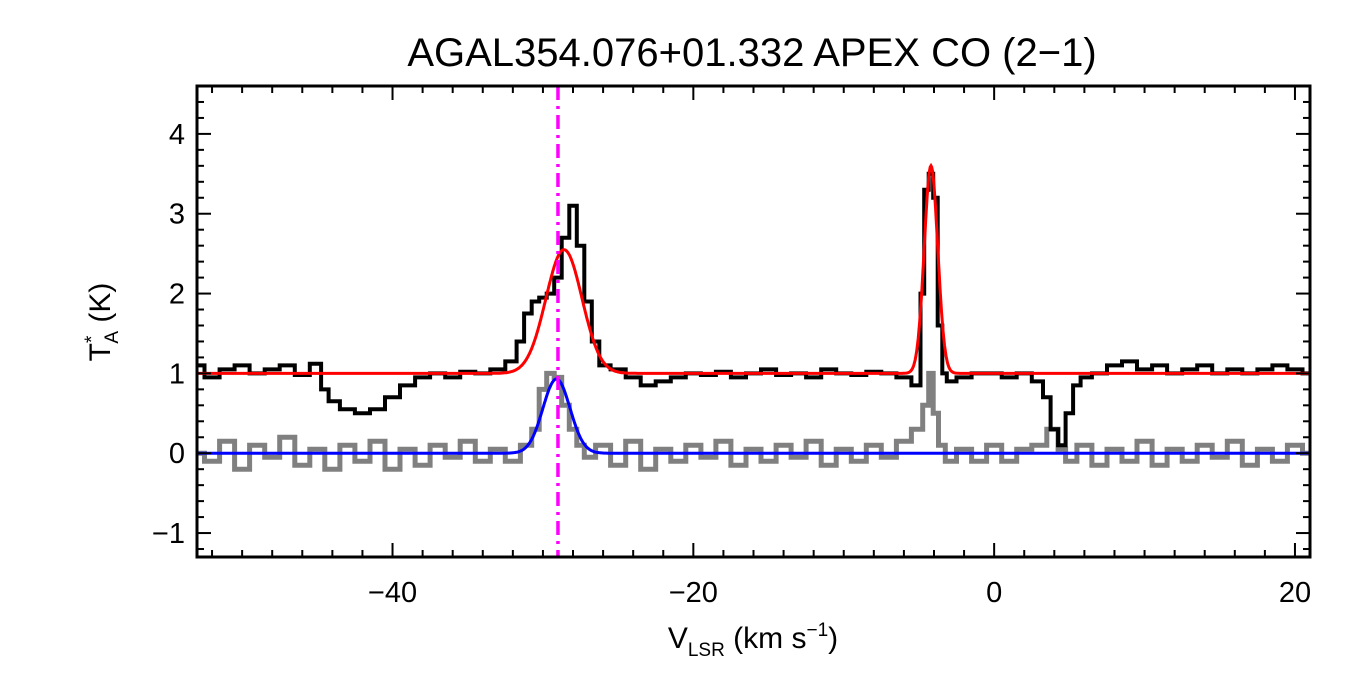  Describe the element at coordinates (102, 322) in the screenshot. I see `y-axis-label: T*A (K)` at that location.